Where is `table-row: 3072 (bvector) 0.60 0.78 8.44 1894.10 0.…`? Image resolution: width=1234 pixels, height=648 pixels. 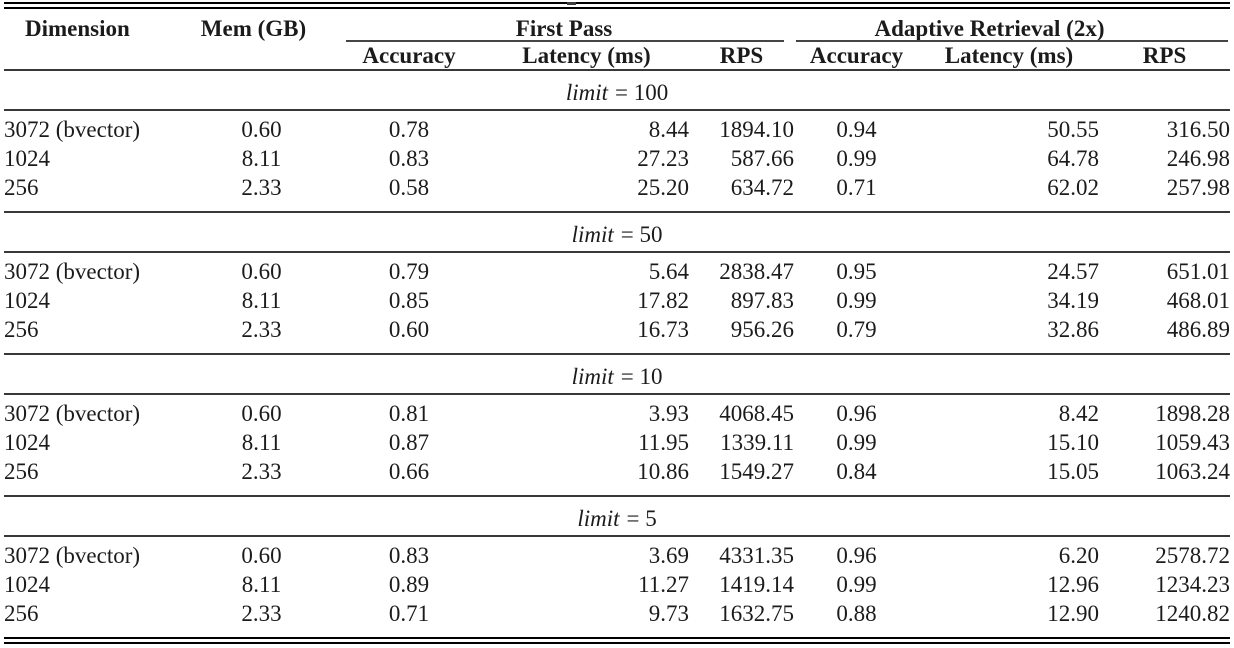 table-row: 3072 (bvector) 0.60 0.78 8.44 1894.10 0.… is located at coordinates (617, 127).